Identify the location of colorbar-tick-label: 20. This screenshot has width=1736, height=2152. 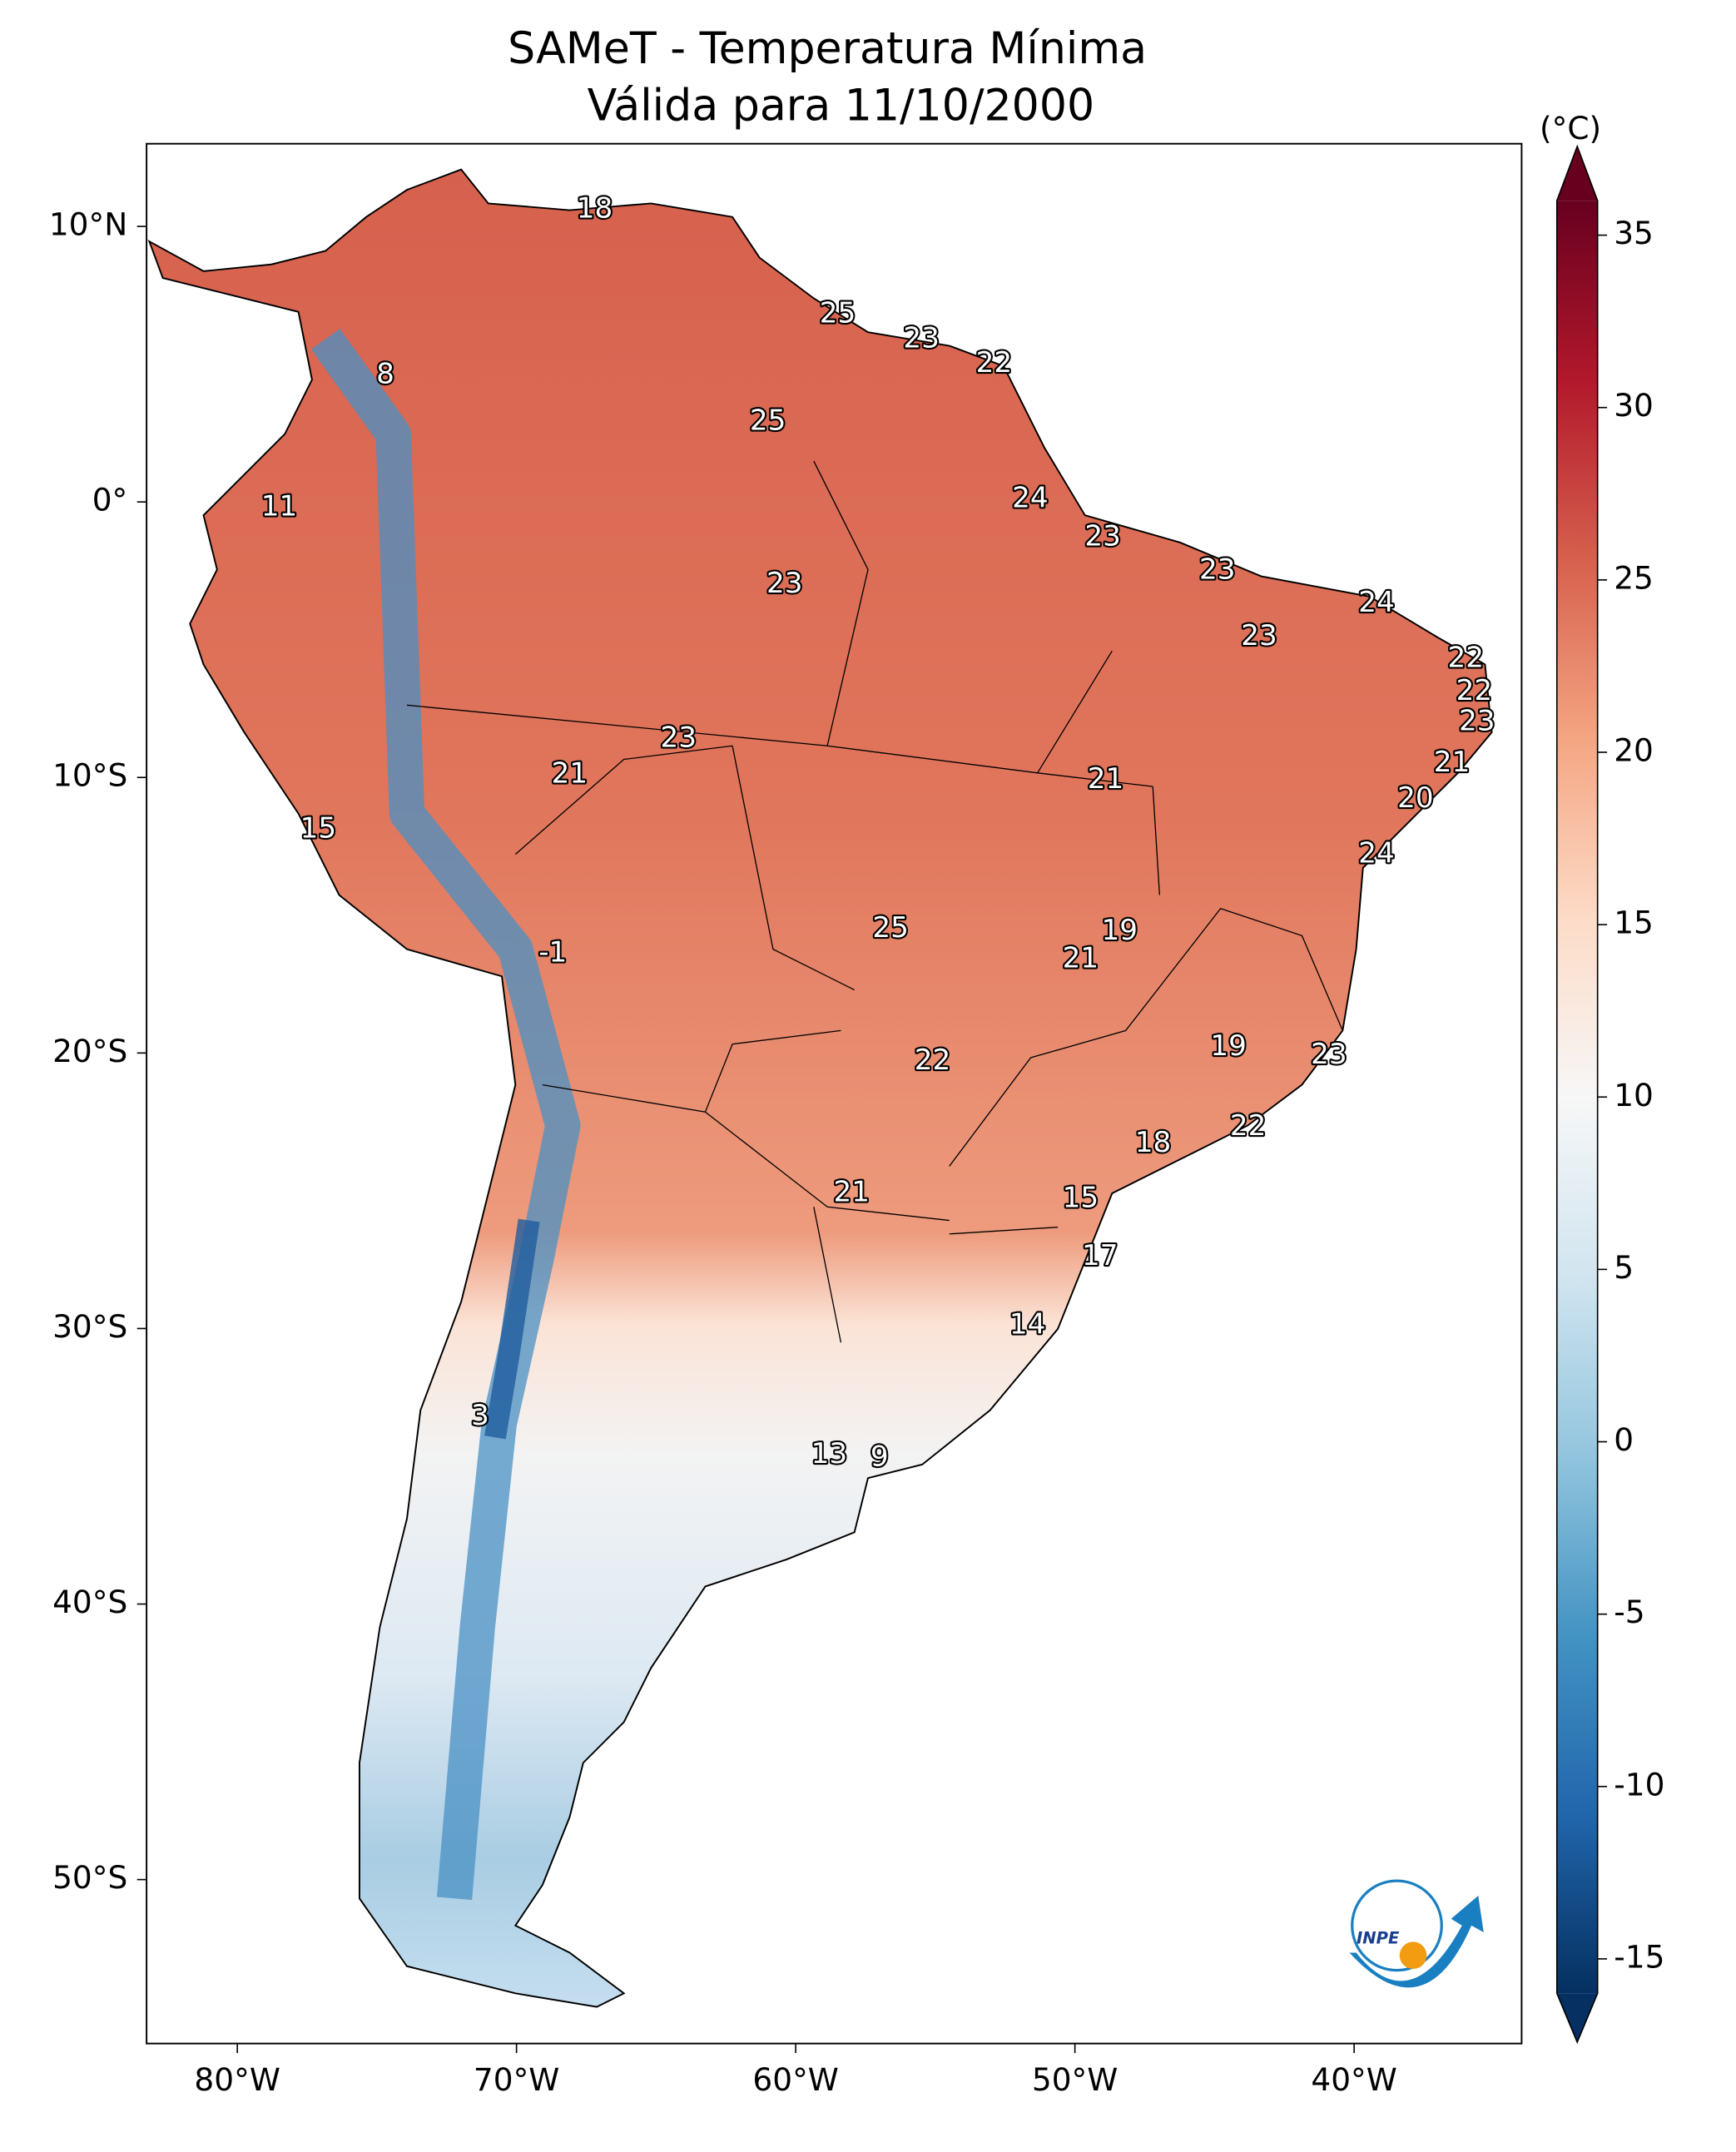
(1634, 749).